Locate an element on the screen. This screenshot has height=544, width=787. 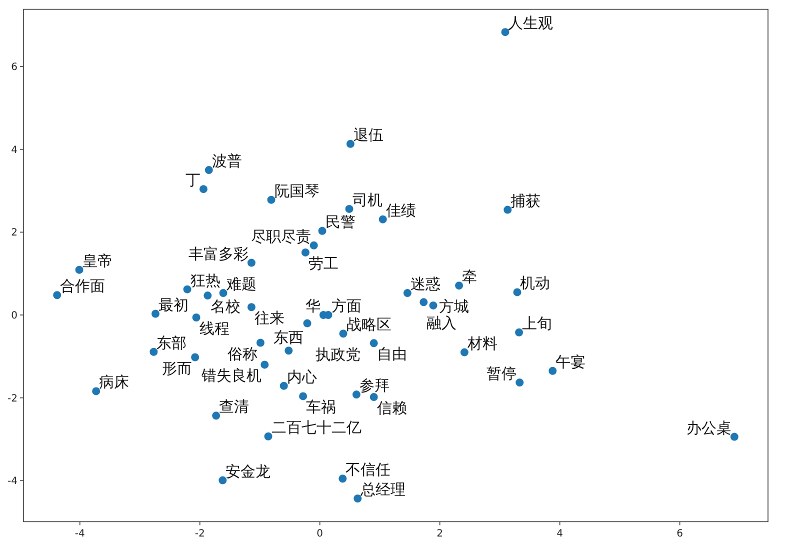
data-label: 不信任 is located at coordinates (368, 469).